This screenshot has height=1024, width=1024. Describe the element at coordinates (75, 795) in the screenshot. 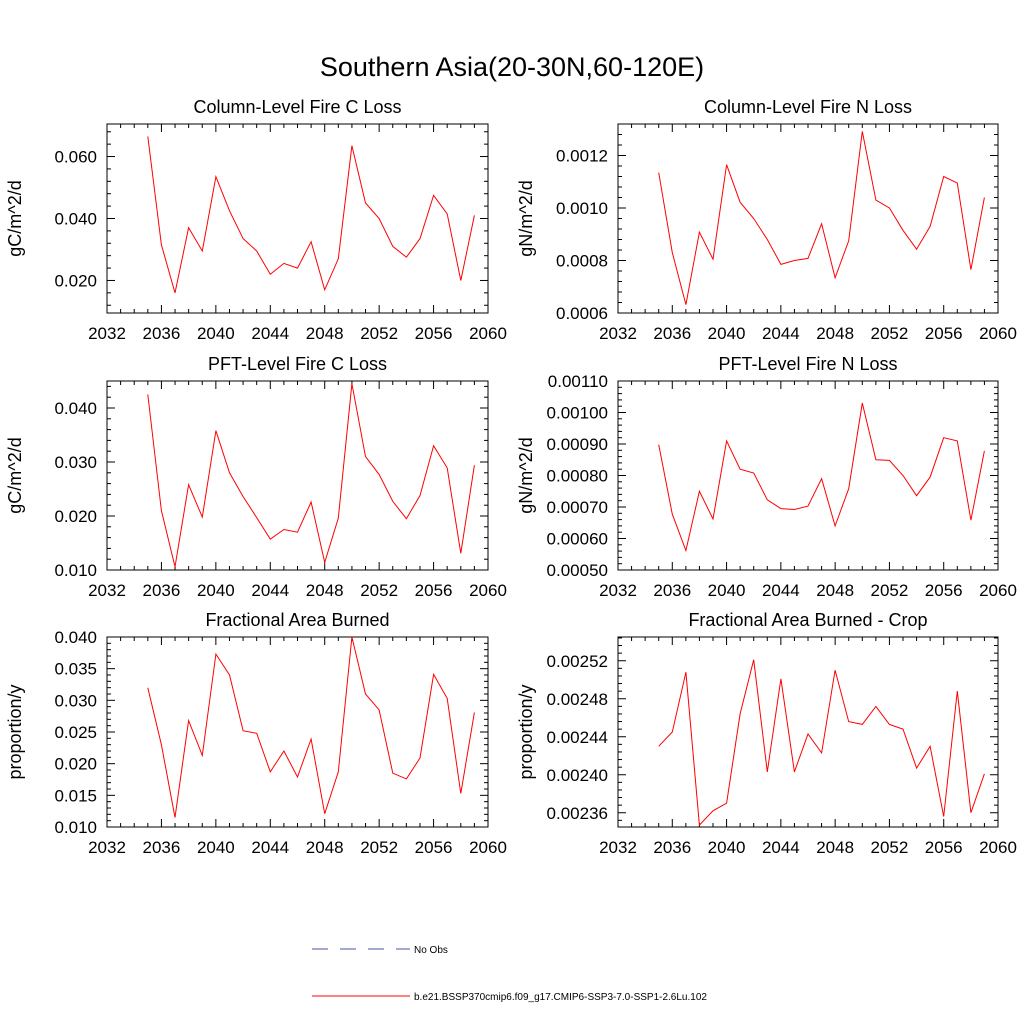

I see `y-tick-label: 0.015` at that location.